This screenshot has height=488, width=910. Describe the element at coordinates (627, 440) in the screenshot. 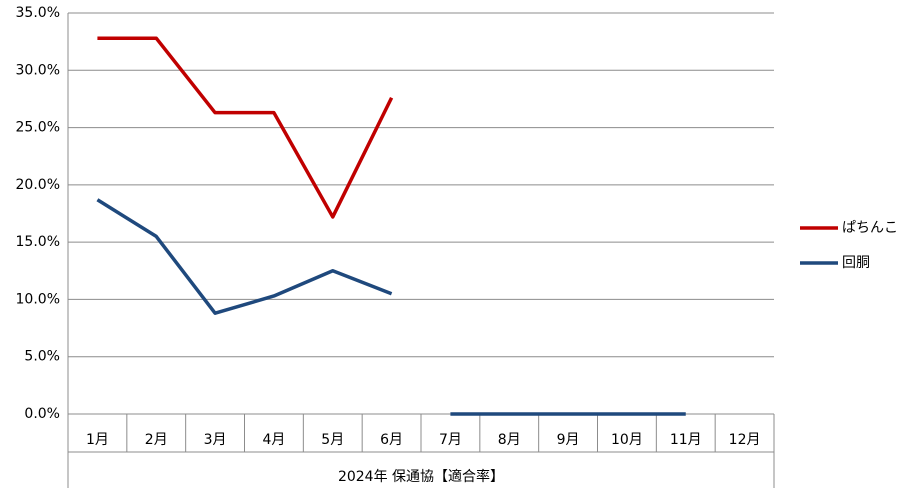

I see `x-tick-label: 10月` at that location.